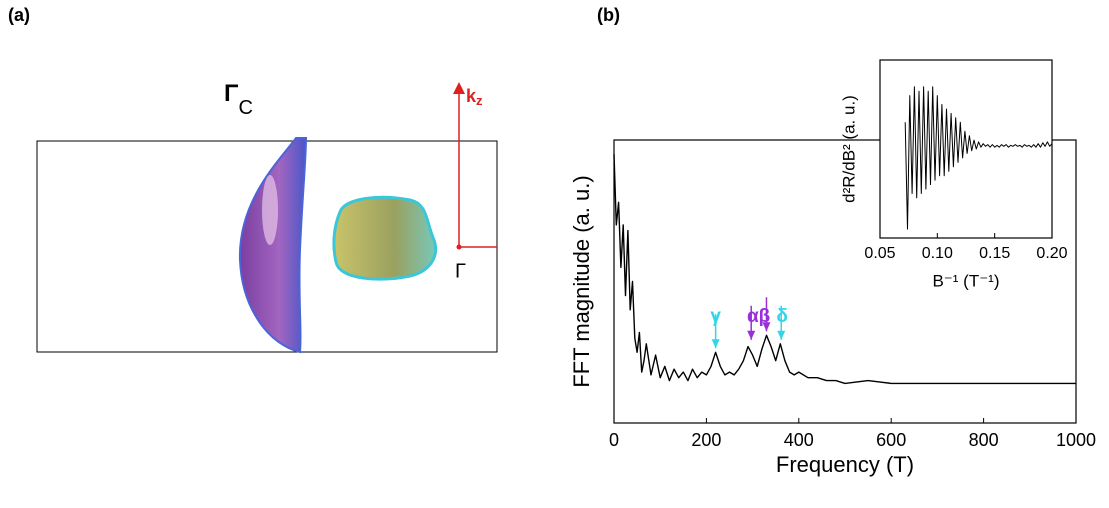  I want to click on gamma-c-symbol: Γ, so click(231, 93).